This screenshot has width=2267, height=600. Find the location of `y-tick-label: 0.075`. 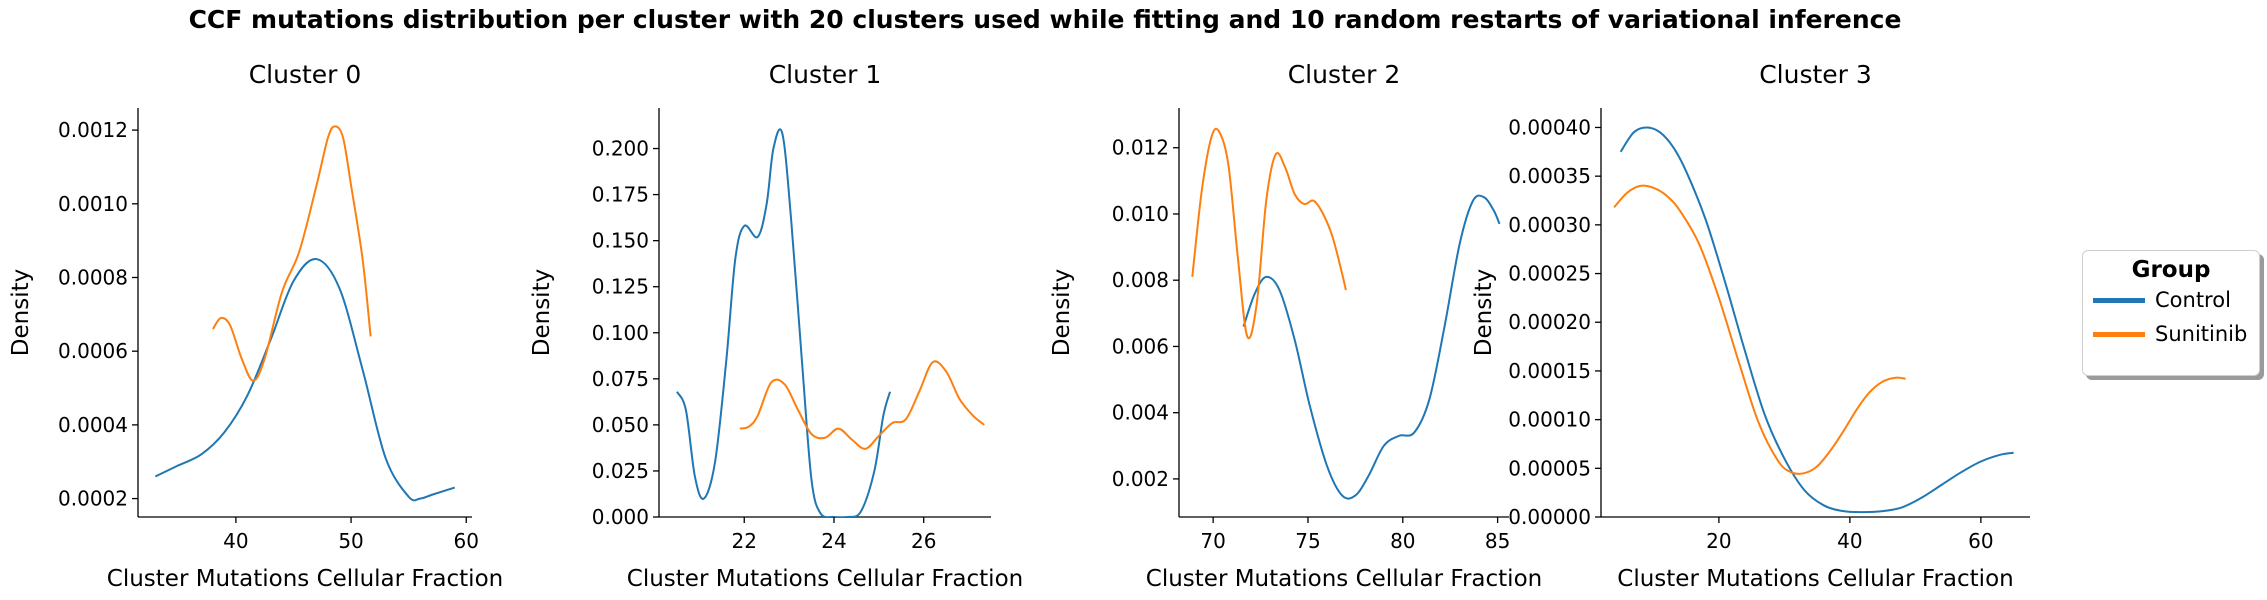

y-tick-label: 0.075 is located at coordinates (620, 379).